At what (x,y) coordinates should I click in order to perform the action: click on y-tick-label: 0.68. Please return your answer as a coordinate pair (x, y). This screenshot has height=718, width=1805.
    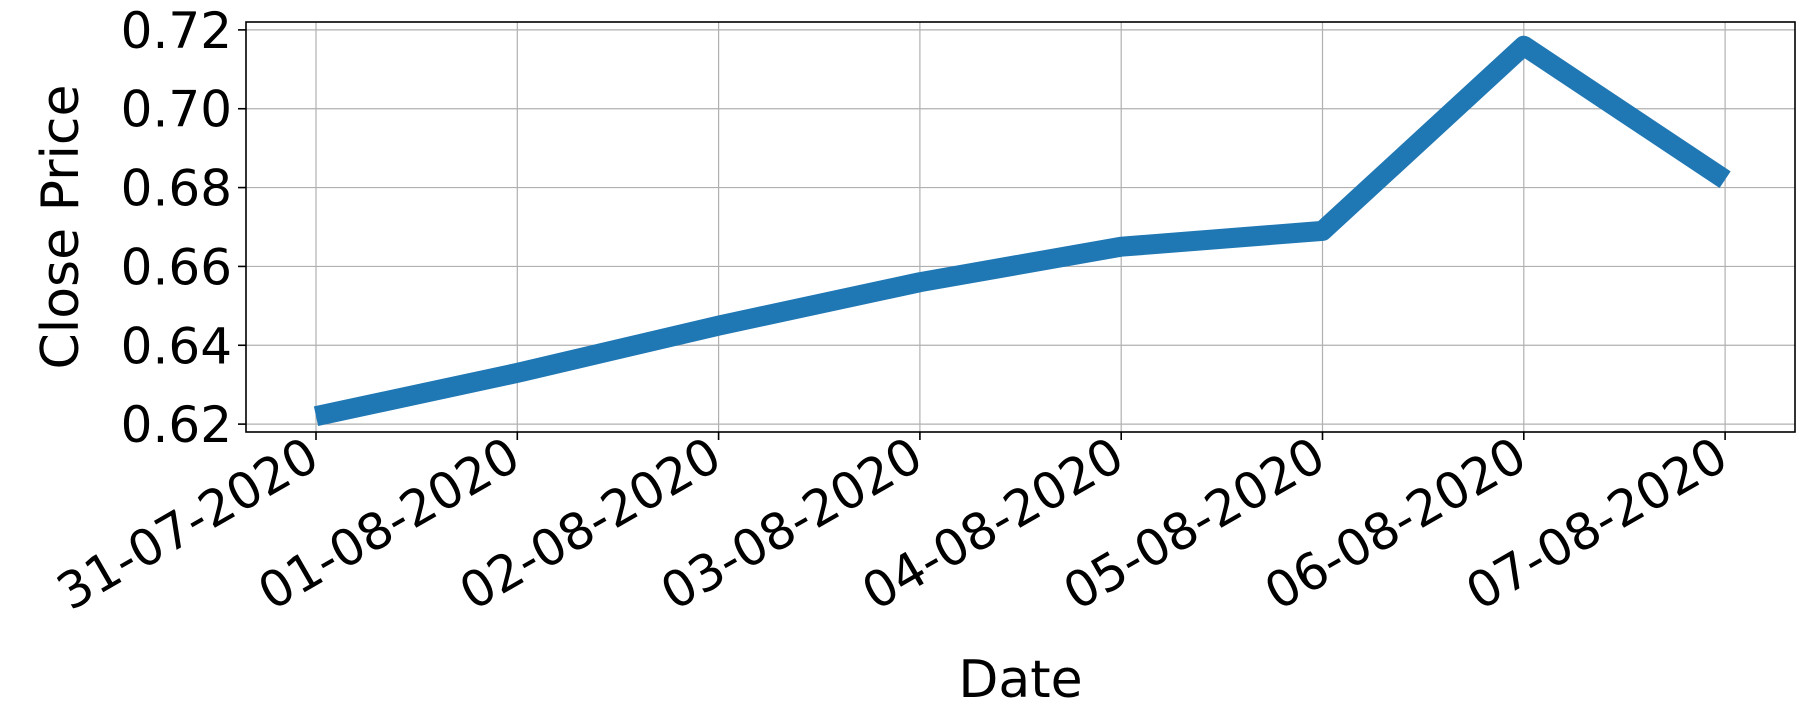
    Looking at the image, I should click on (176, 189).